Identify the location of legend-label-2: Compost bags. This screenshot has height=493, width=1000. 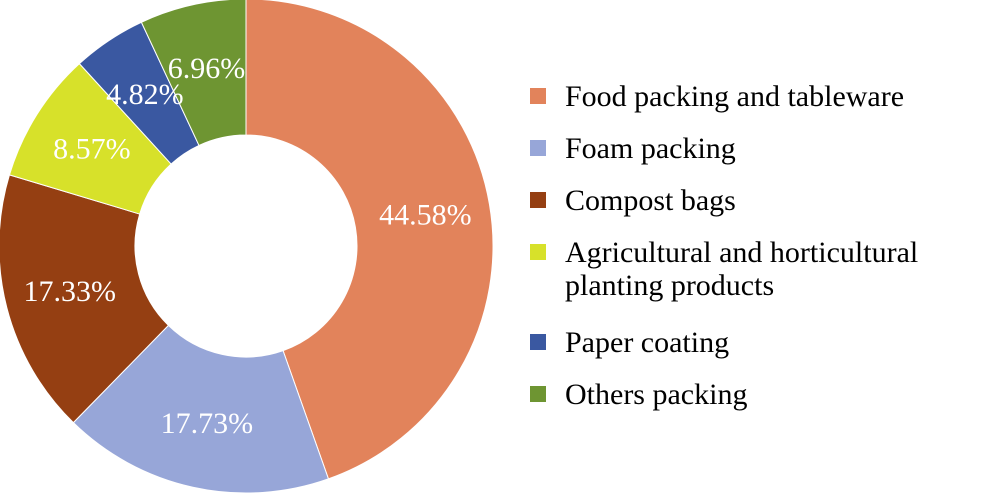
(650, 200).